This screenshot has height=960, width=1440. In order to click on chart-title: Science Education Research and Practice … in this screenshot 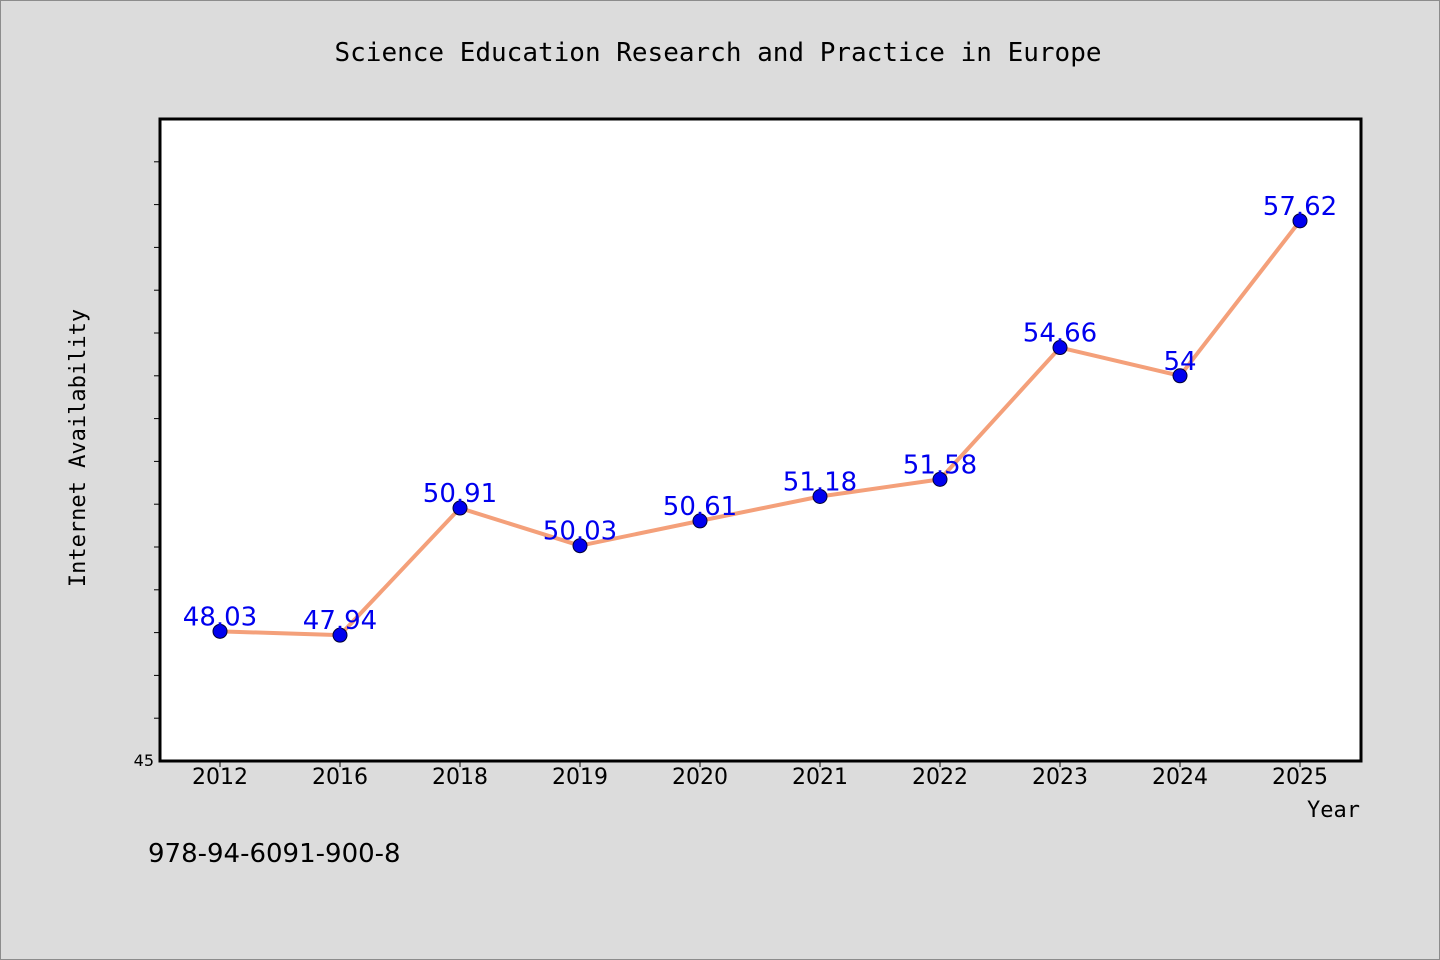, I will do `click(717, 53)`.